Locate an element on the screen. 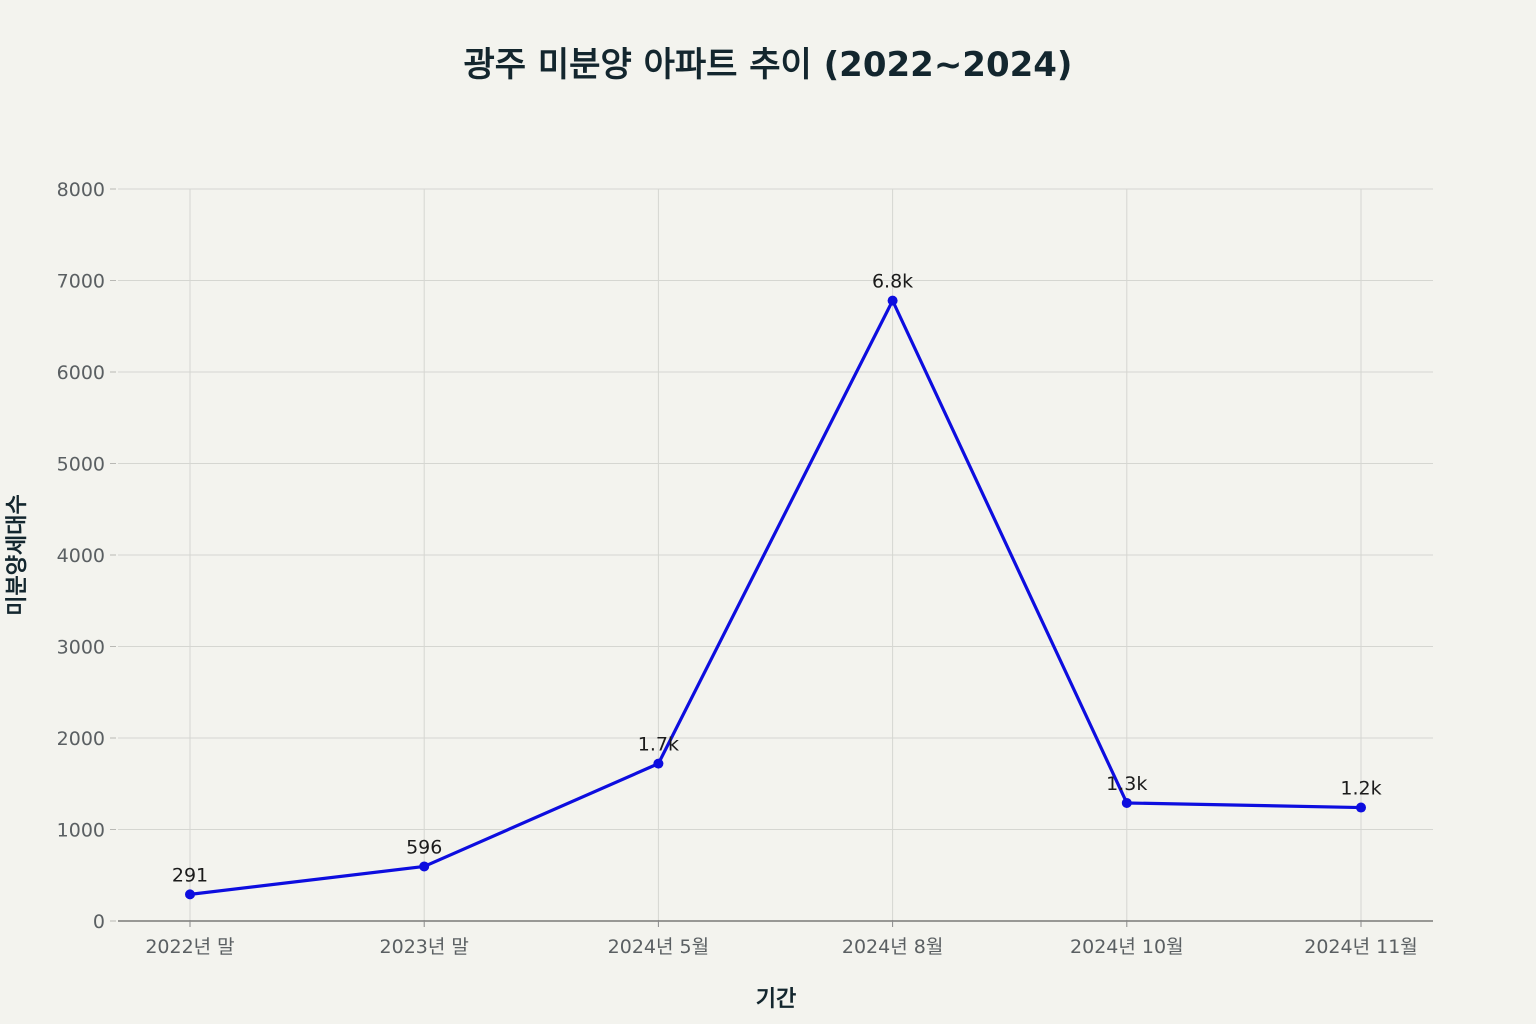 The width and height of the screenshot is (1536, 1024). x-axis-title: 기간 is located at coordinates (776, 999).